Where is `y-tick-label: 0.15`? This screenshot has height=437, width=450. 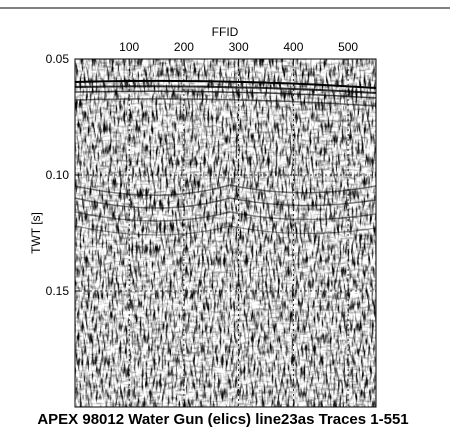
y-tick-label: 0.15 is located at coordinates (58, 291).